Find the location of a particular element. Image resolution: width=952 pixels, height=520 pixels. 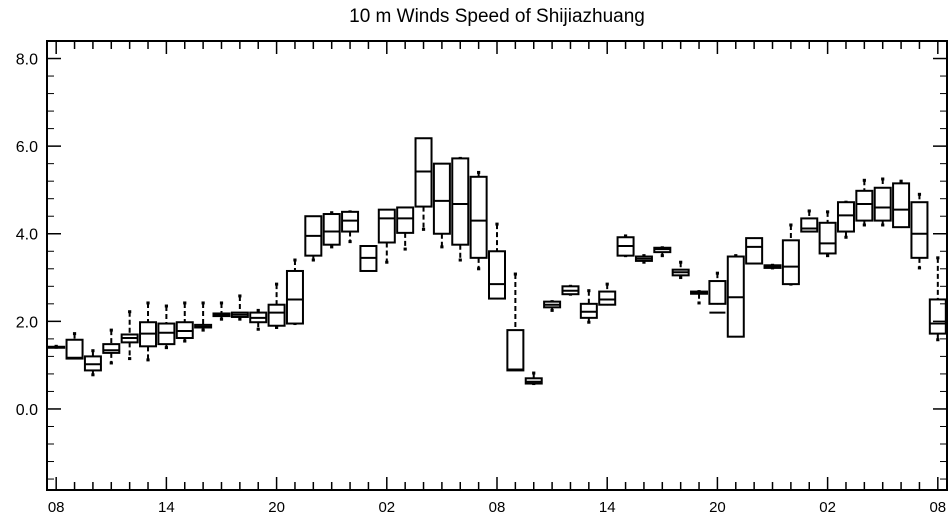

y-tick-label: 0.0 is located at coordinates (27, 410).